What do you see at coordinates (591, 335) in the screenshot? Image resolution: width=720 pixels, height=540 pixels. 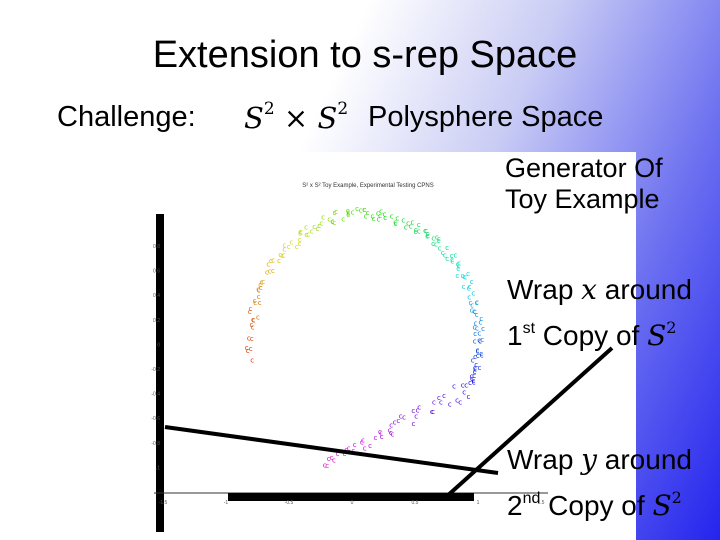 I see `wrap-x-copy: Copy of` at bounding box center [591, 335].